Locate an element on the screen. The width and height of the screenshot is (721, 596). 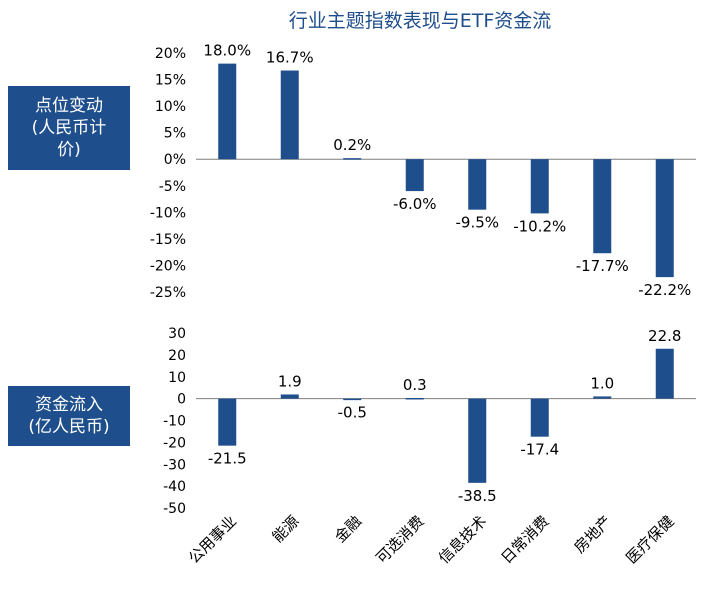
x-tick-label: 信息技术 is located at coordinates (462, 539).